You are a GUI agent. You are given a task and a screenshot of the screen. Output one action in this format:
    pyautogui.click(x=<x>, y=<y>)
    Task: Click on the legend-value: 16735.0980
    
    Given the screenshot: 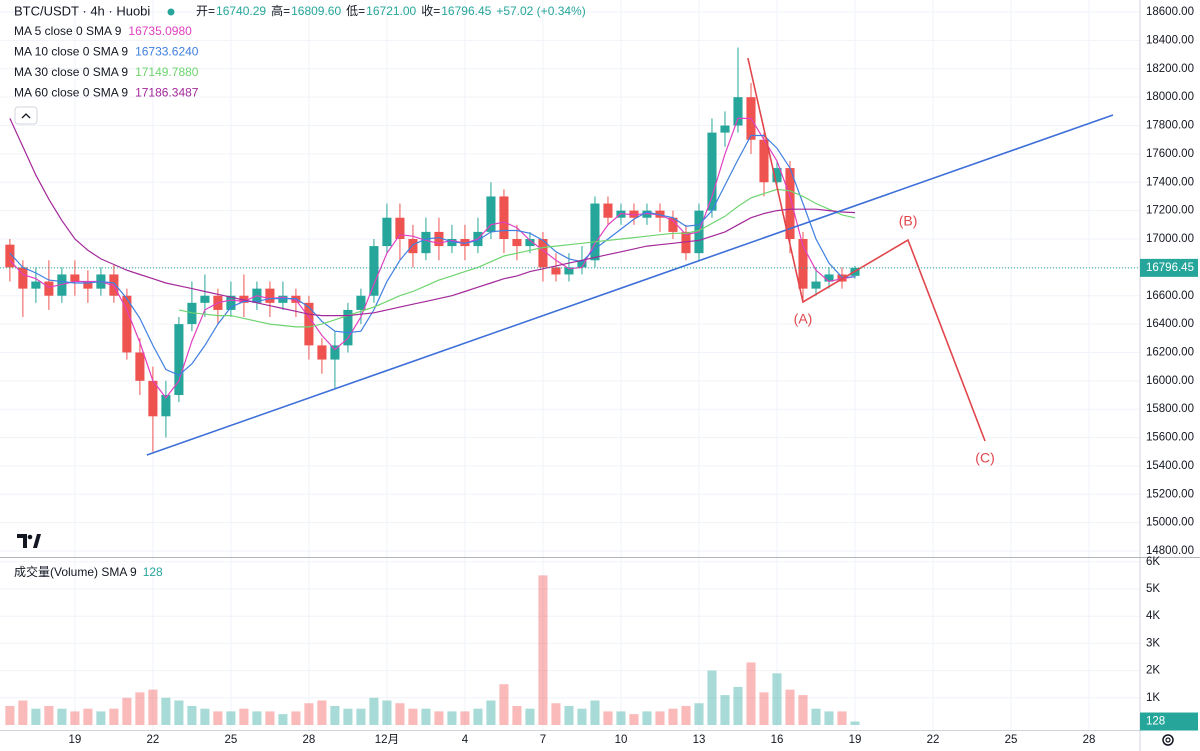 What is the action you would take?
    pyautogui.click(x=160, y=31)
    